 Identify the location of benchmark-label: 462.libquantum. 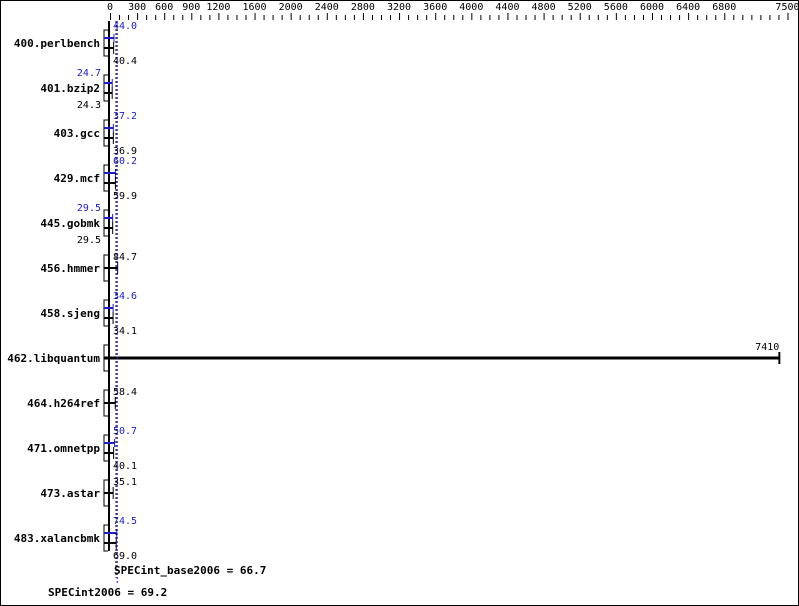
(53, 358).